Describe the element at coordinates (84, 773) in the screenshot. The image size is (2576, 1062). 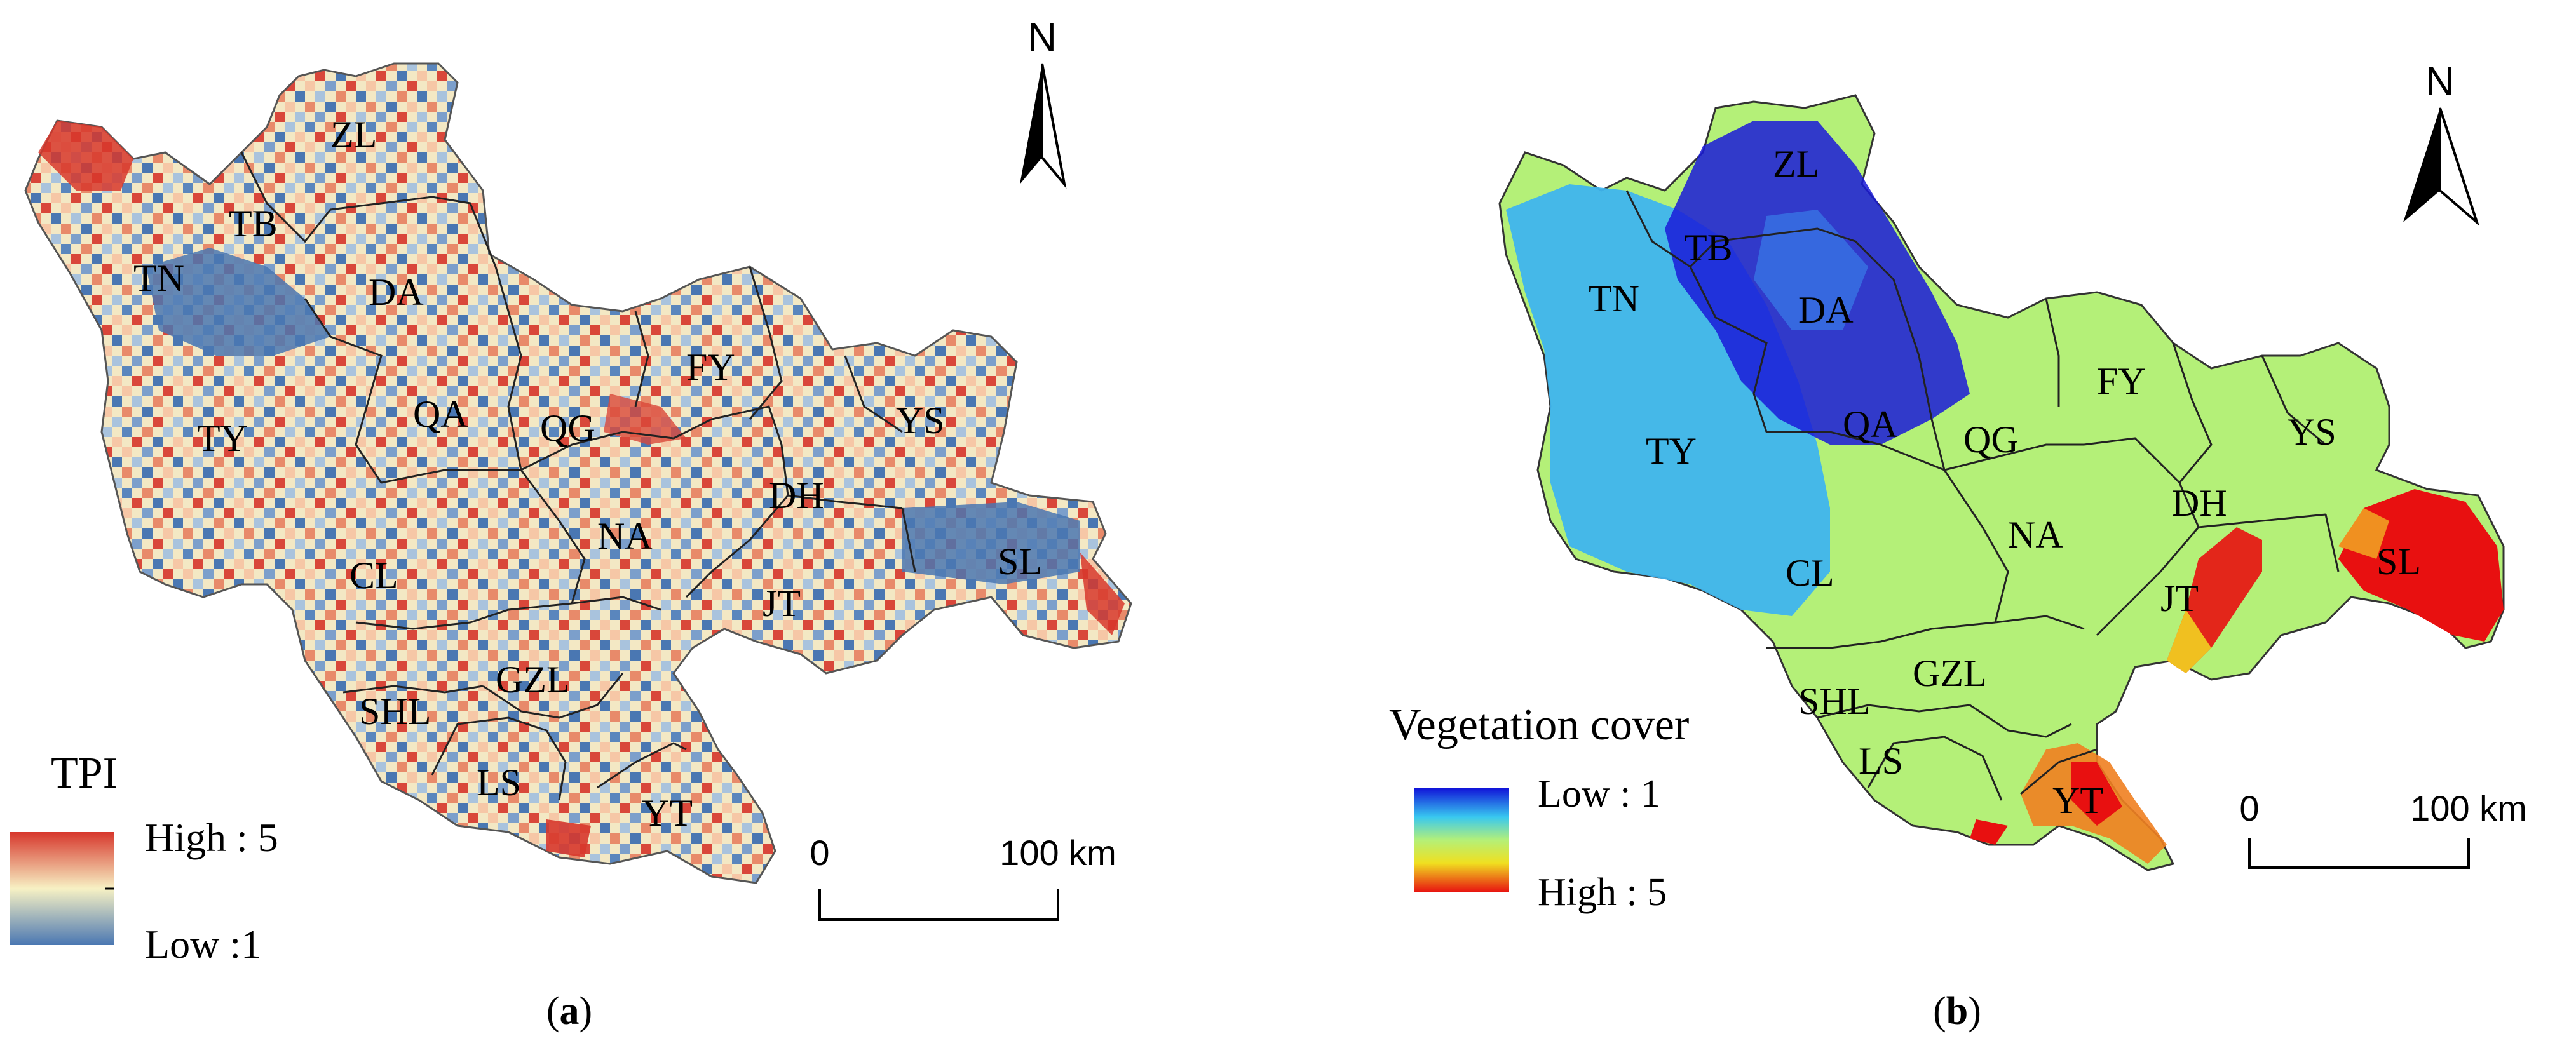
I see `legend-title: TPI` at that location.